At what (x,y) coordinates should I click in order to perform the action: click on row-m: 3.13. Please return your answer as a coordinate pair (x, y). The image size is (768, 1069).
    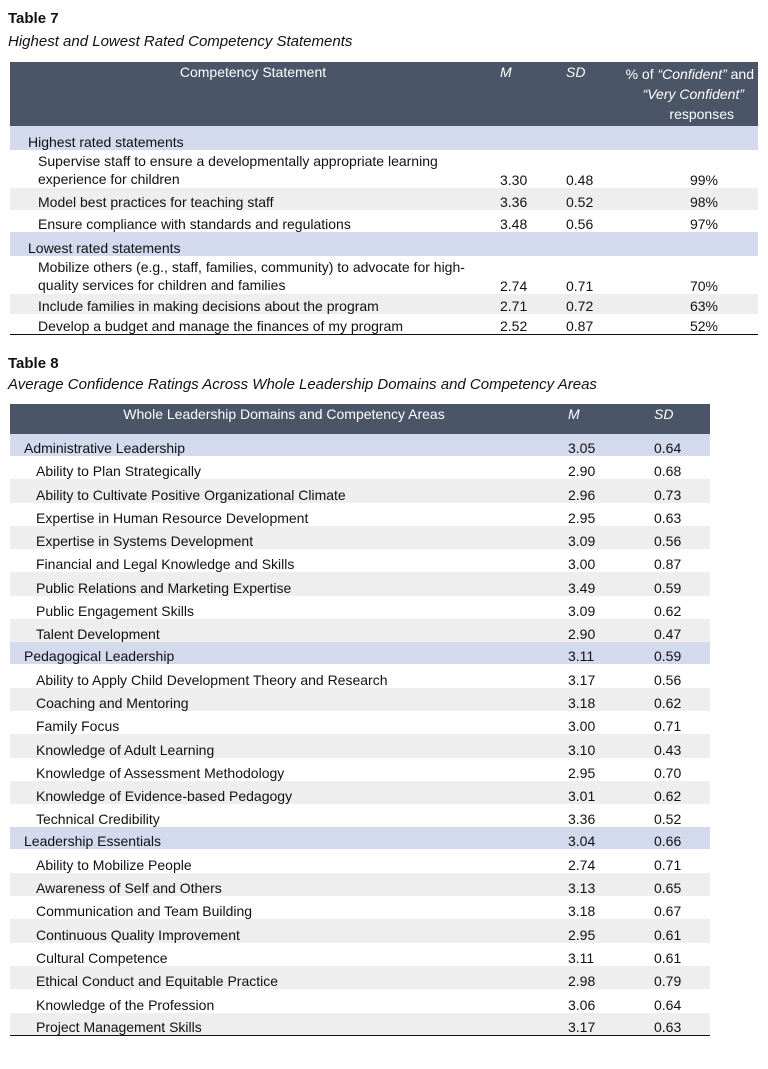
    Looking at the image, I should click on (604, 884).